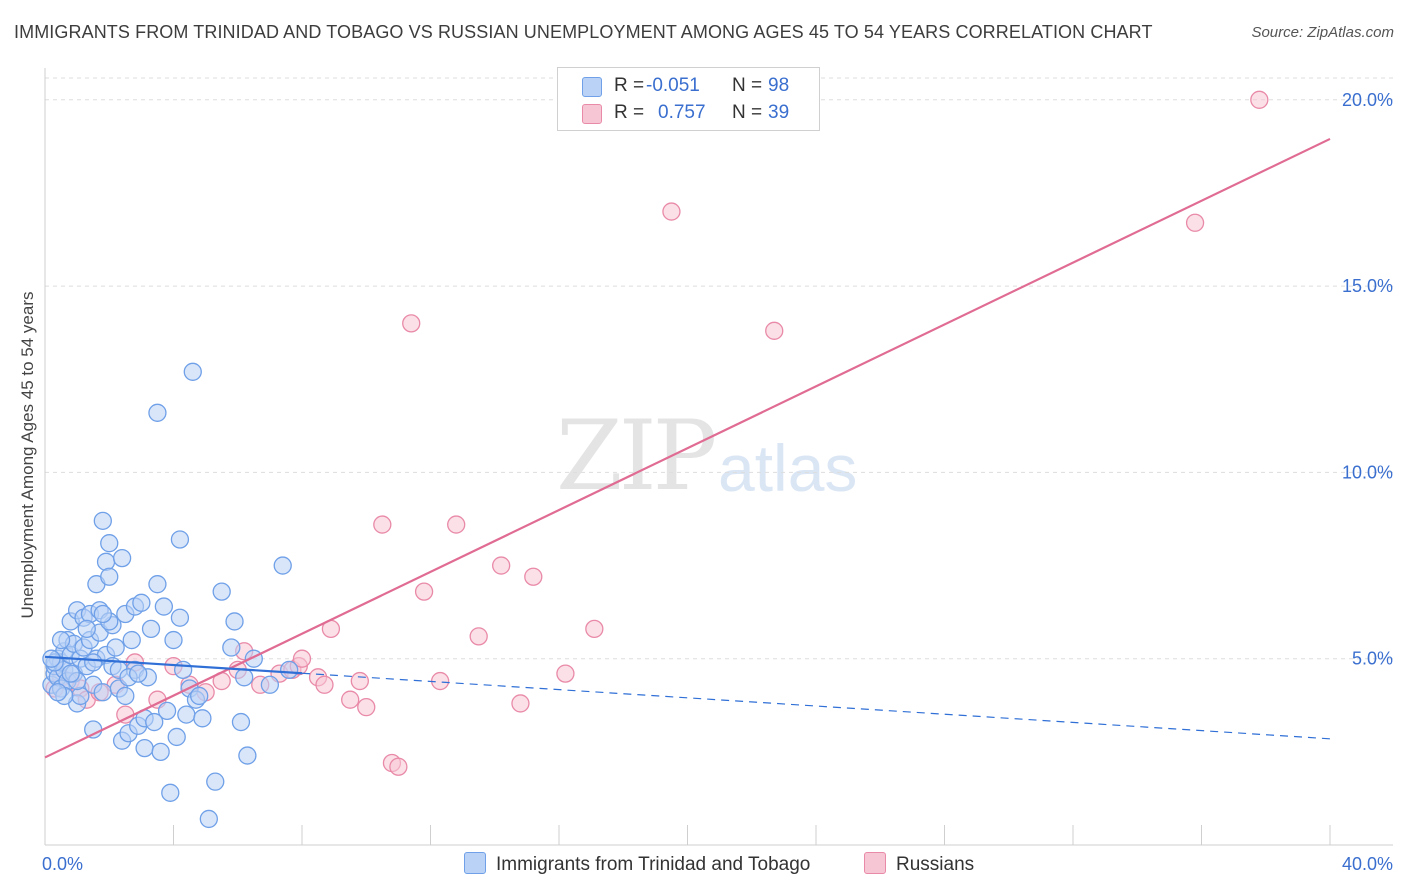 The width and height of the screenshot is (1406, 892). I want to click on y-tick-label: 10.0%, so click(1367, 472).